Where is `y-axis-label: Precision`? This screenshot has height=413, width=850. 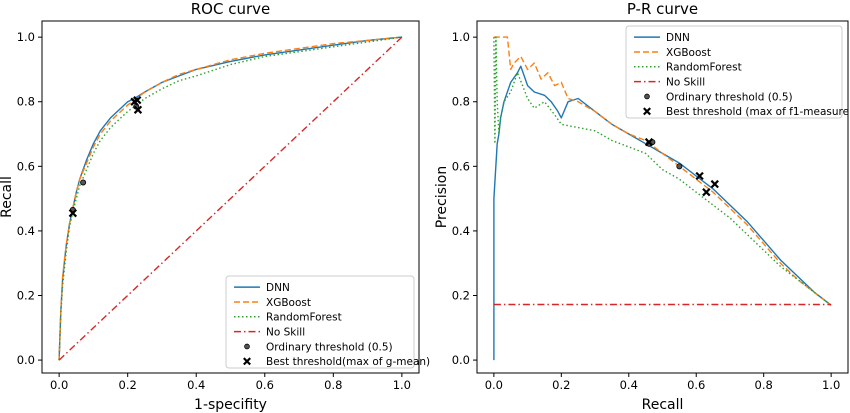
y-axis-label: Precision is located at coordinates (442, 197).